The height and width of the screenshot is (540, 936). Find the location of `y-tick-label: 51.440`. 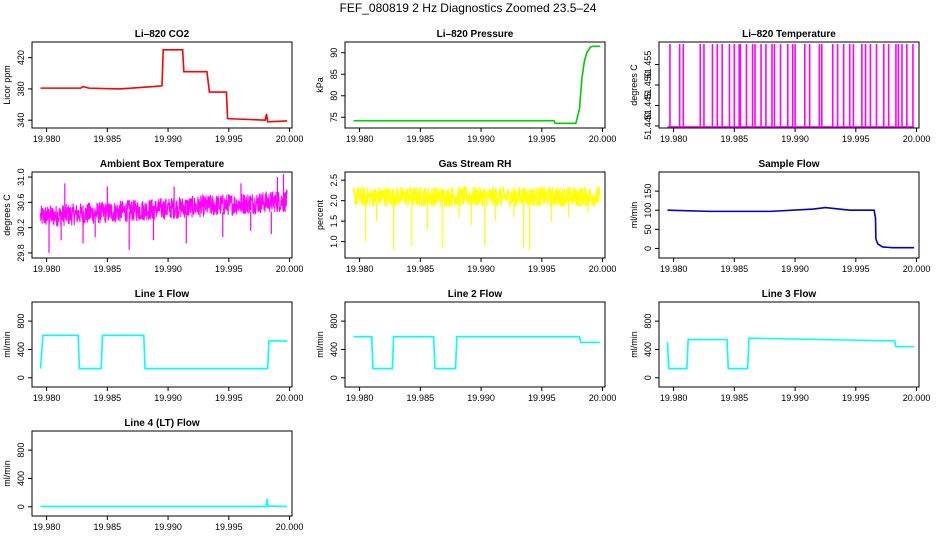

y-tick-label: 51.440 is located at coordinates (648, 126).